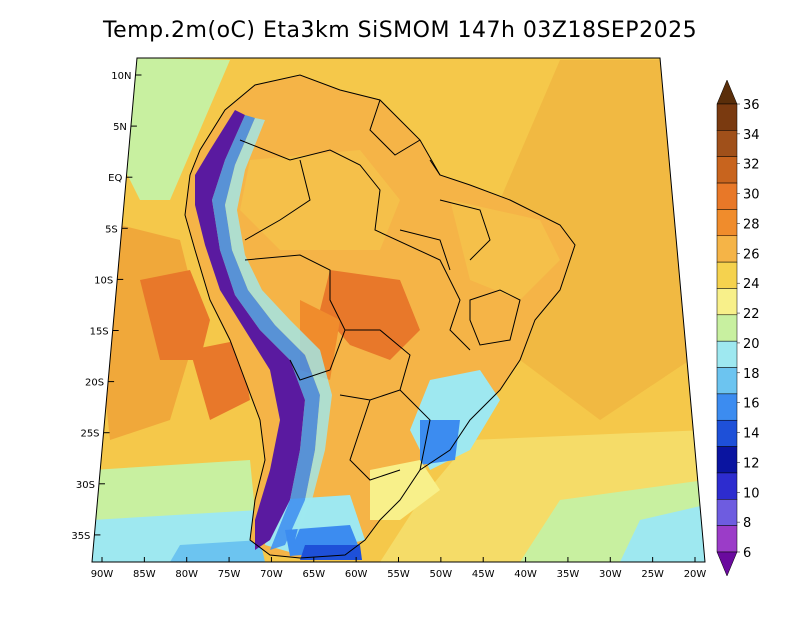 This screenshot has width=800, height=618. I want to click on lon-tick-label: 55W, so click(398, 574).